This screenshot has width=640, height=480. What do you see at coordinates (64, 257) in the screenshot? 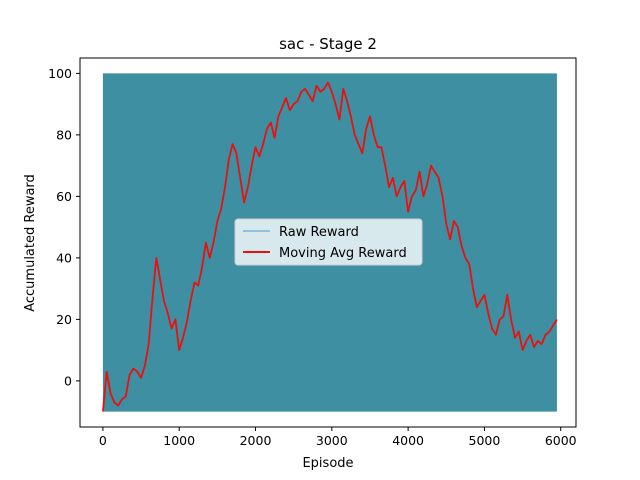
I see `y-tick-label: 40` at bounding box center [64, 257].